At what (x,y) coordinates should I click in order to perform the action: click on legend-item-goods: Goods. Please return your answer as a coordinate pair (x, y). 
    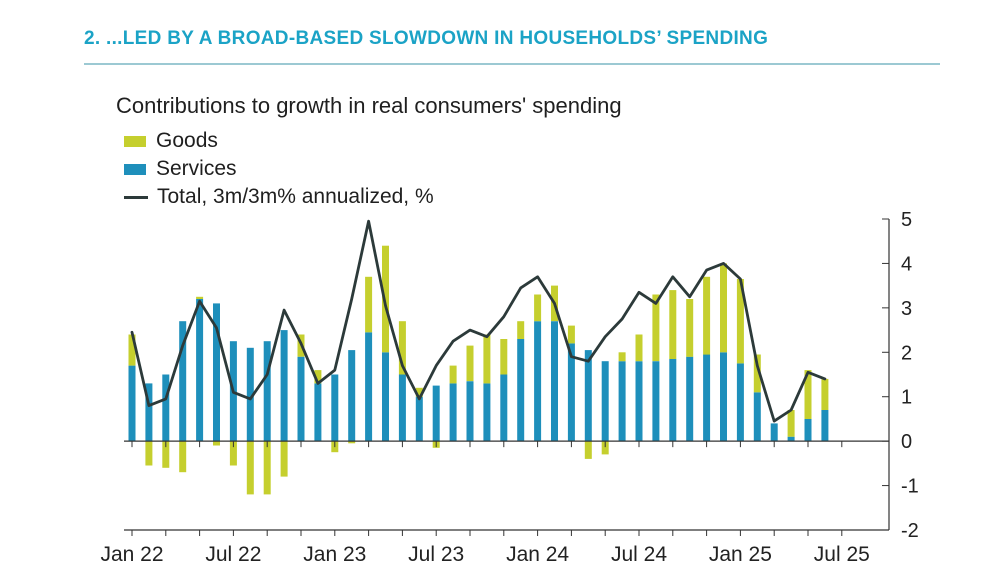
    Looking at the image, I should click on (279, 141).